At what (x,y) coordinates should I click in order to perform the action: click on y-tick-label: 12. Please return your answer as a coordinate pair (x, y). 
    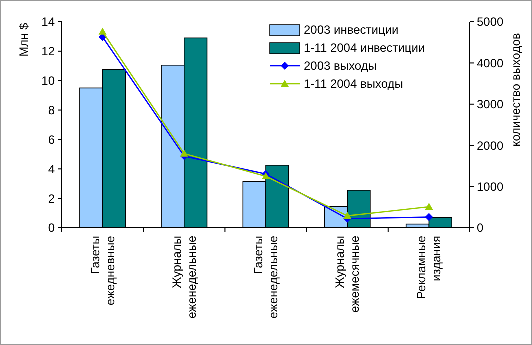
    Looking at the image, I should click on (49, 51).